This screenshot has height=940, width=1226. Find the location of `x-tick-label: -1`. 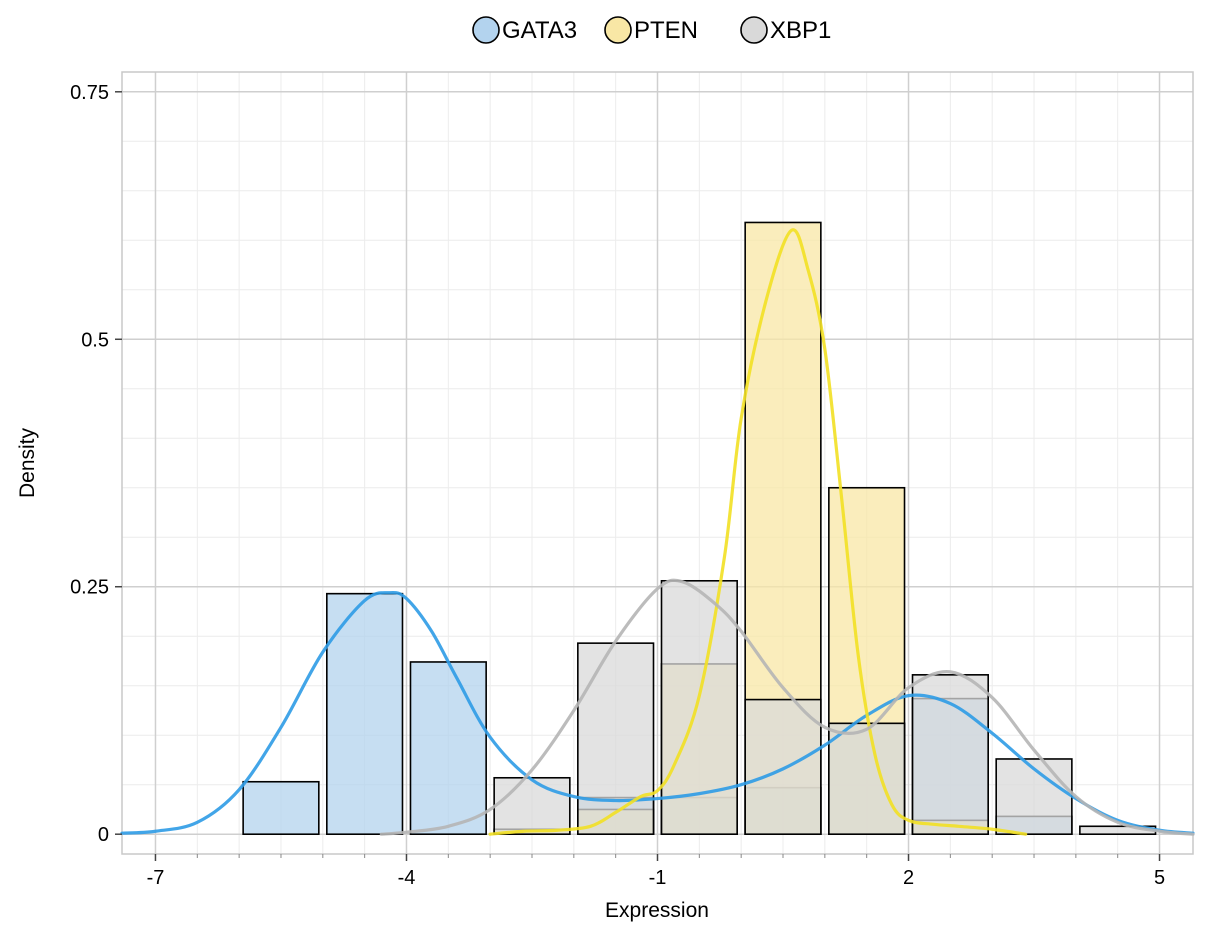

x-tick-label: -1 is located at coordinates (658, 878).